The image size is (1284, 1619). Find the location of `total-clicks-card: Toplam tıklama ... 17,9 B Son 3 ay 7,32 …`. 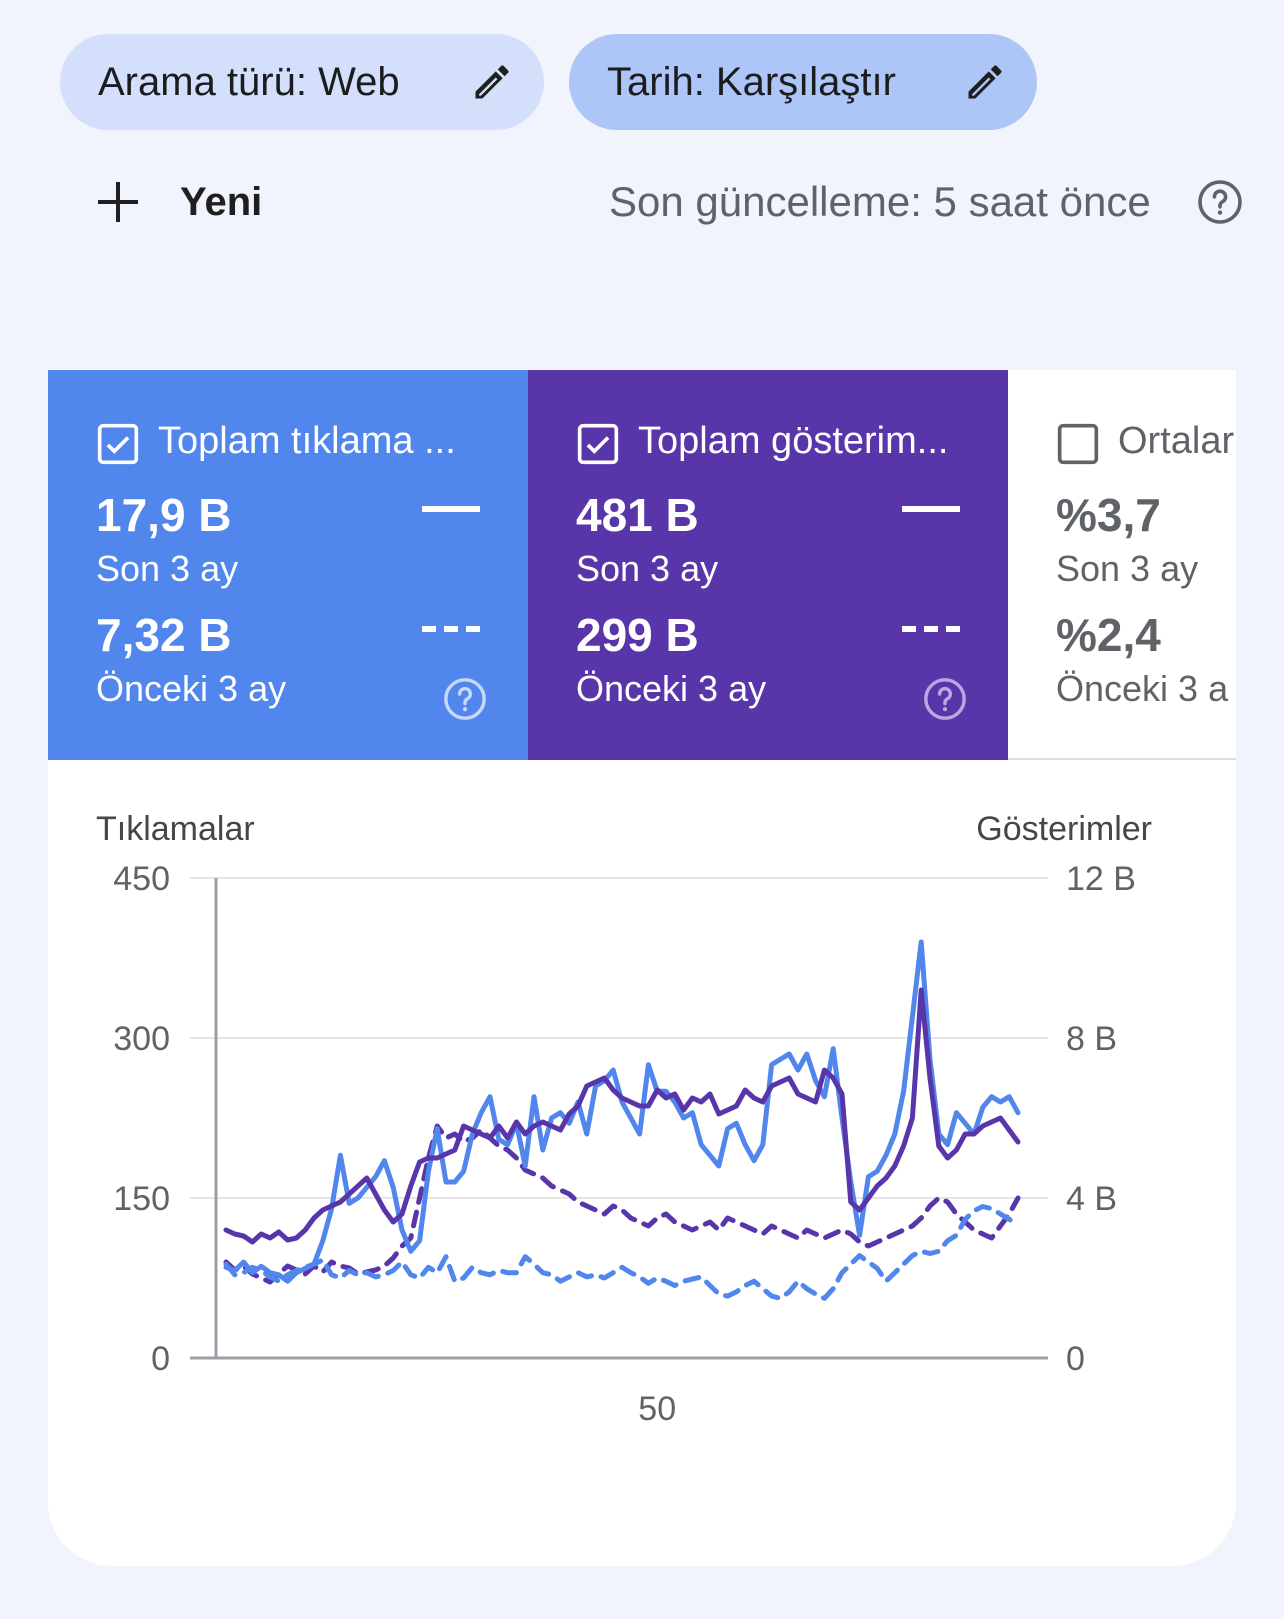

total-clicks-card: Toplam tıklama ... 17,9 B Son 3 ay 7,32 … is located at coordinates (288, 565).